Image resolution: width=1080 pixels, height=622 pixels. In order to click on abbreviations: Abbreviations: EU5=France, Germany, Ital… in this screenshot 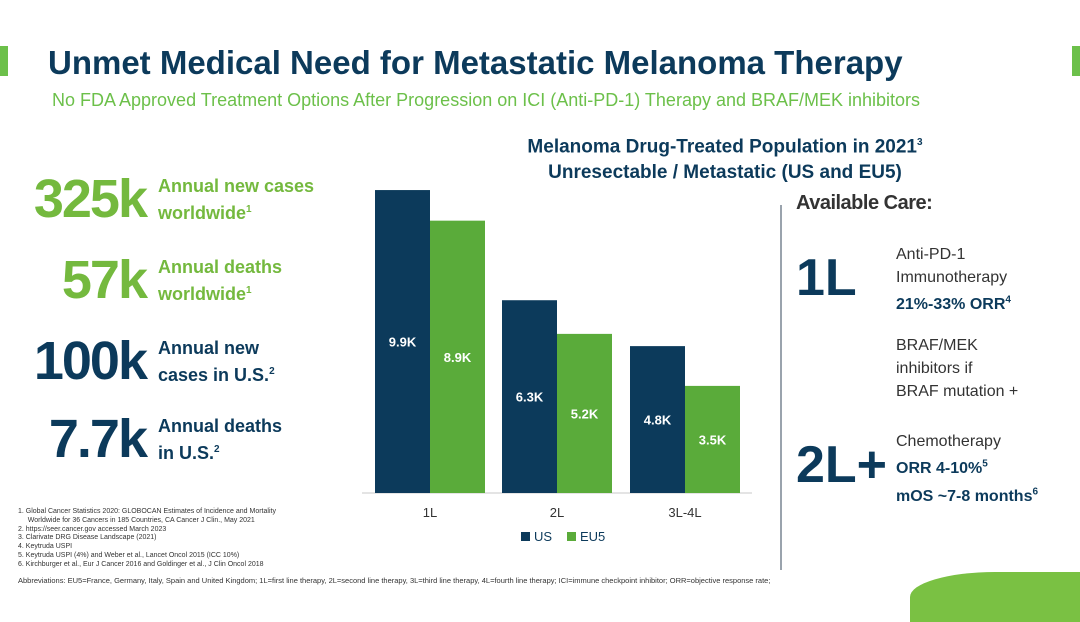, I will do `click(394, 580)`.